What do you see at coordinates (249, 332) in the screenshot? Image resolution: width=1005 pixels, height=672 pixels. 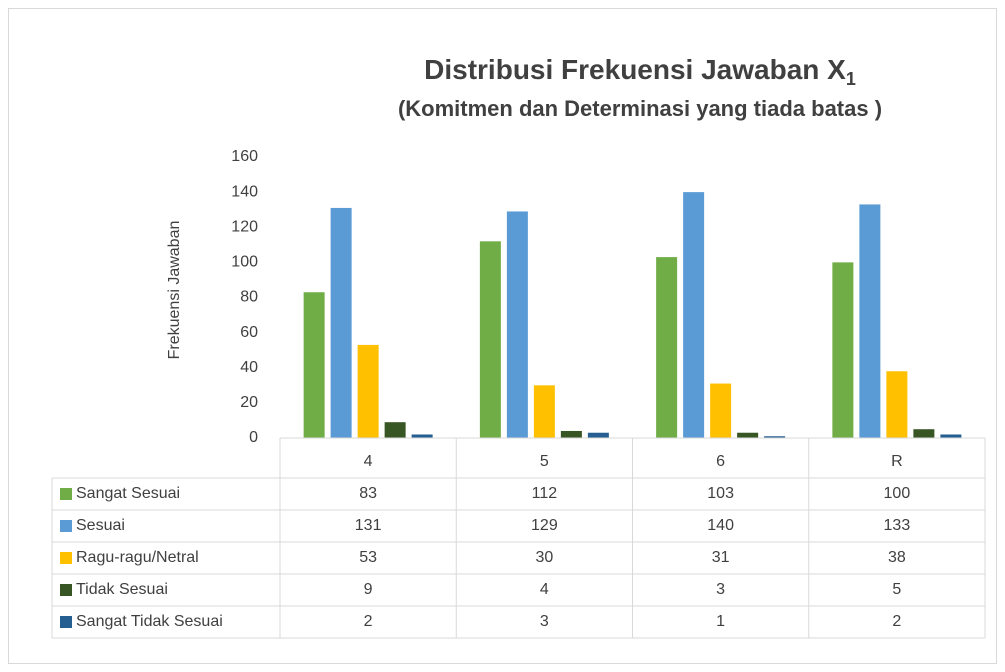 I see `y-tick-label: 60` at bounding box center [249, 332].